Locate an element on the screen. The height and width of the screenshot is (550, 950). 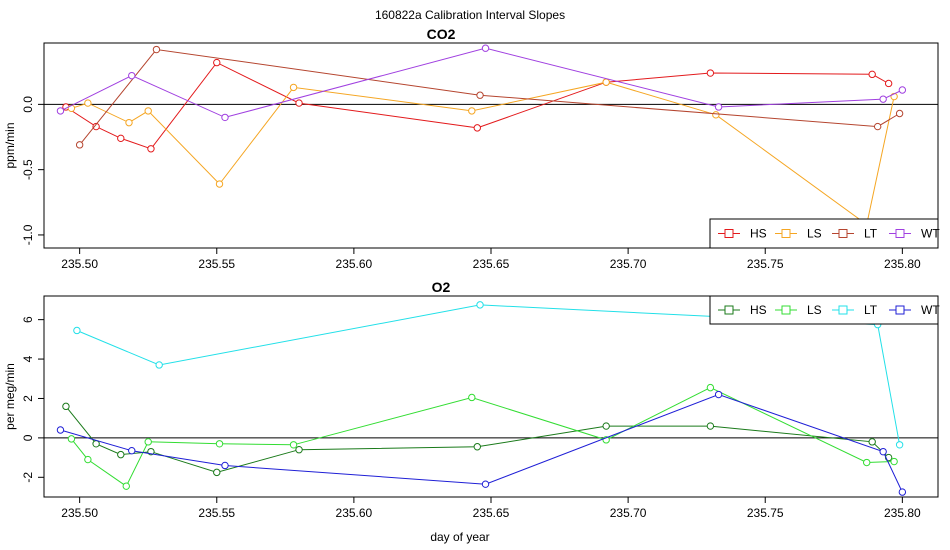
x-axis-label: day of year is located at coordinates (459, 537).